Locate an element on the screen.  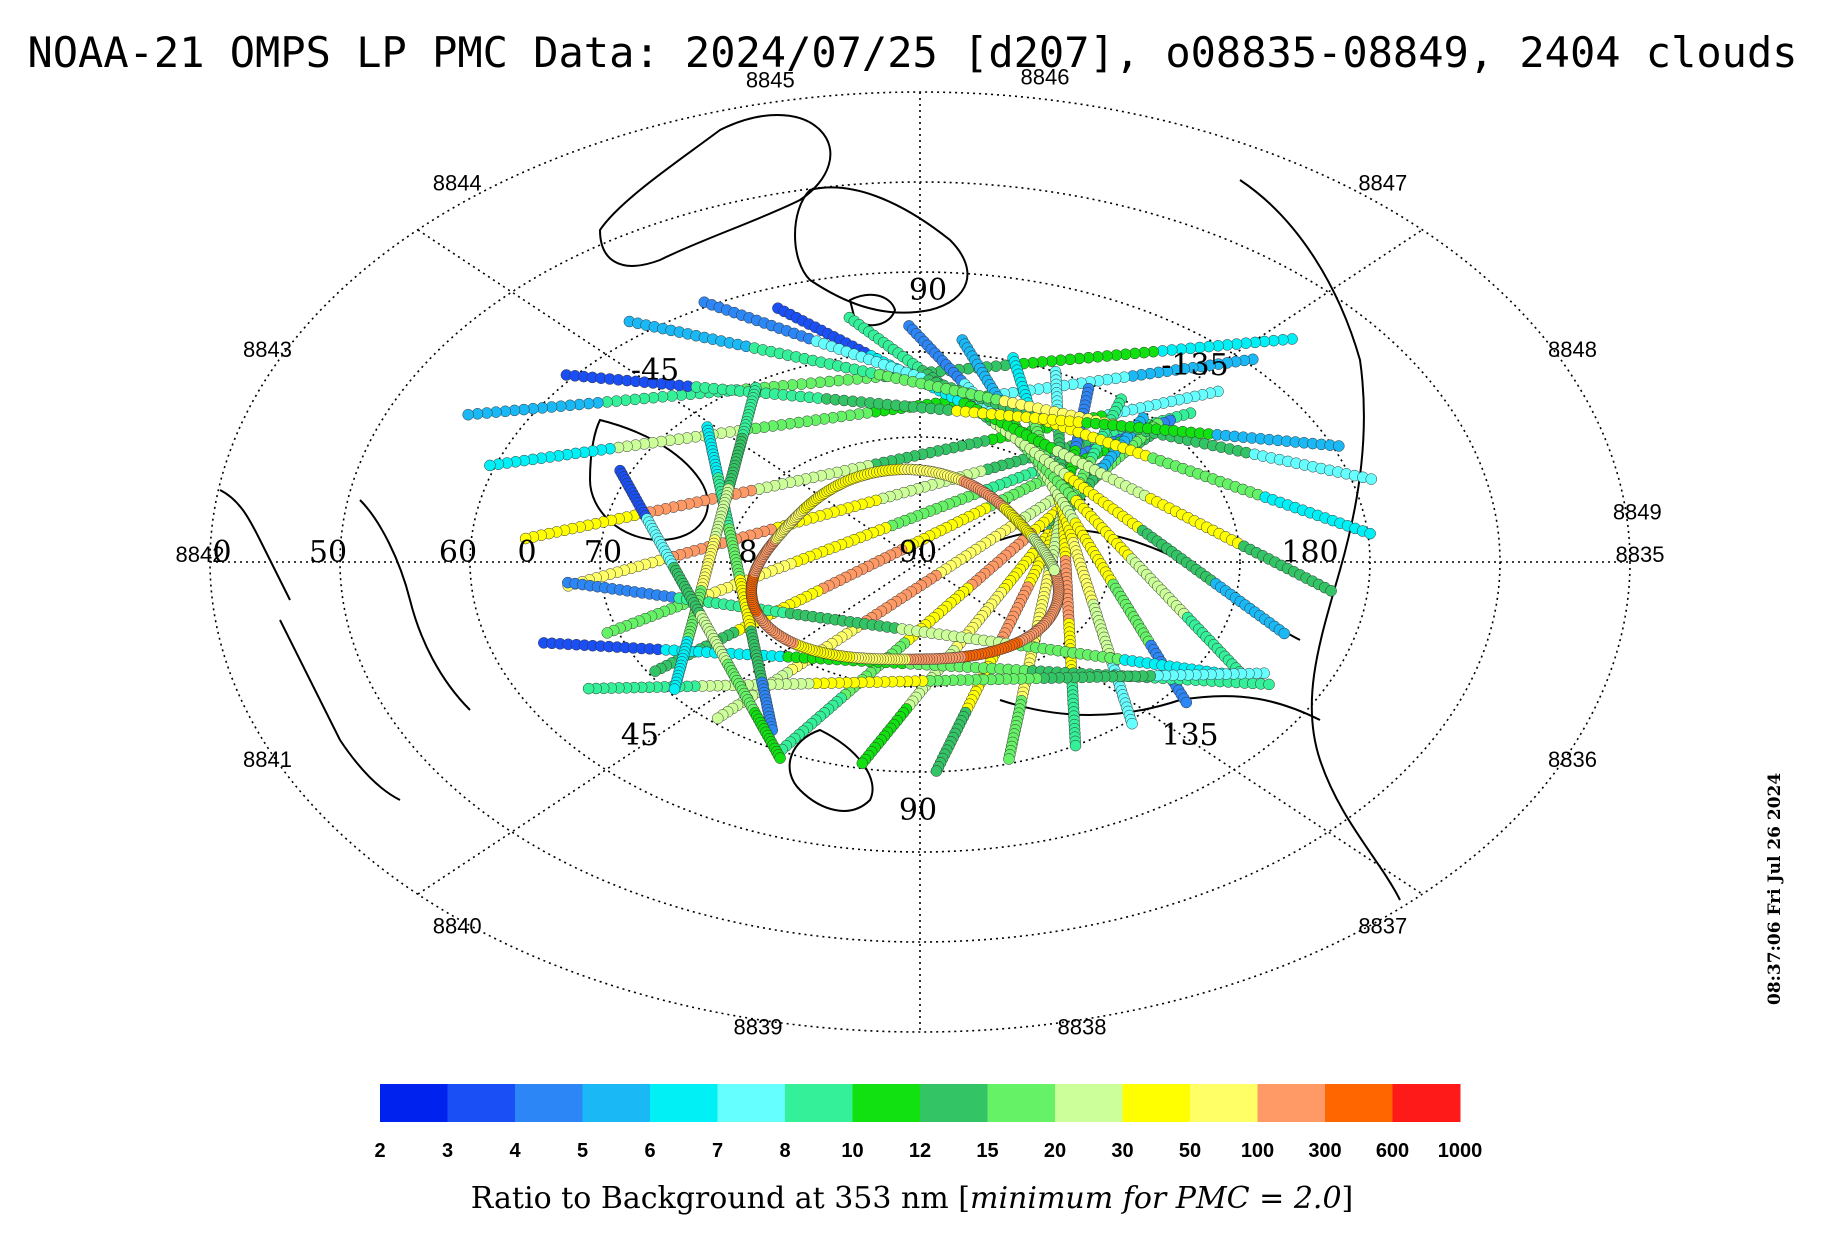
coastline-hudson is located at coordinates (648, 480).